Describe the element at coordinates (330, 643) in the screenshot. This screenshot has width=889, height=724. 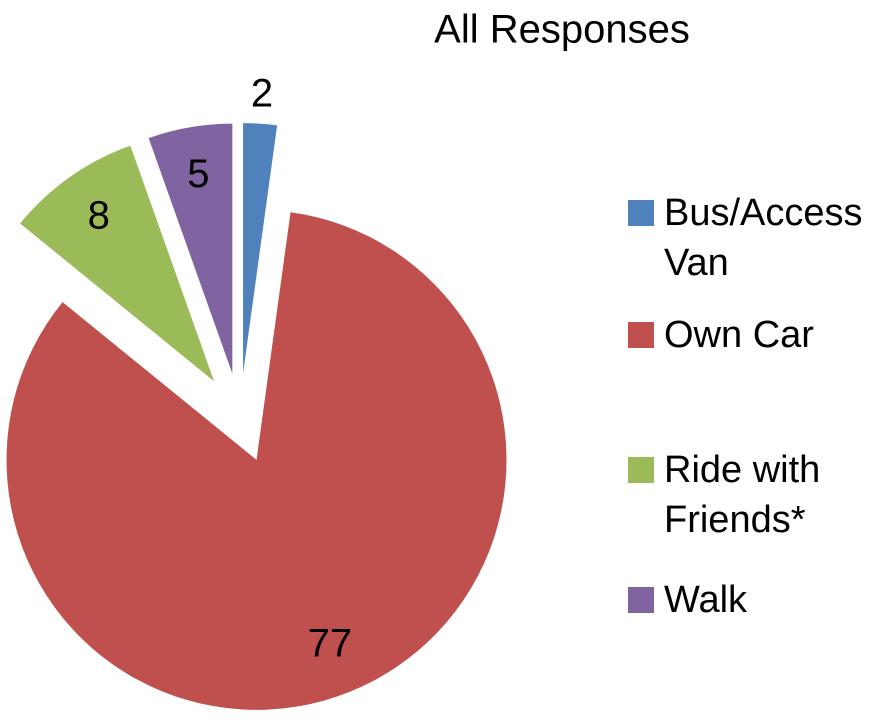
I see `data-label: 77` at that location.